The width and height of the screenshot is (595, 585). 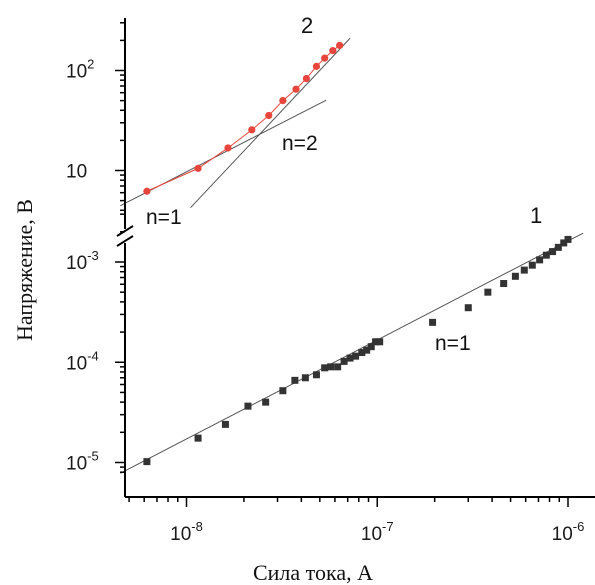 What do you see at coordinates (82, 261) in the screenshot?
I see `y-tick-label: 10⁻³` at bounding box center [82, 261].